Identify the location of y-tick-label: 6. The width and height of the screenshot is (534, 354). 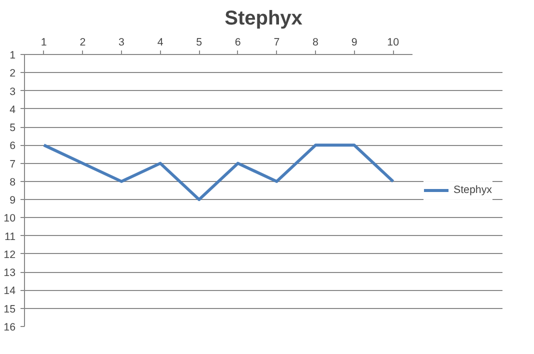
(13, 146).